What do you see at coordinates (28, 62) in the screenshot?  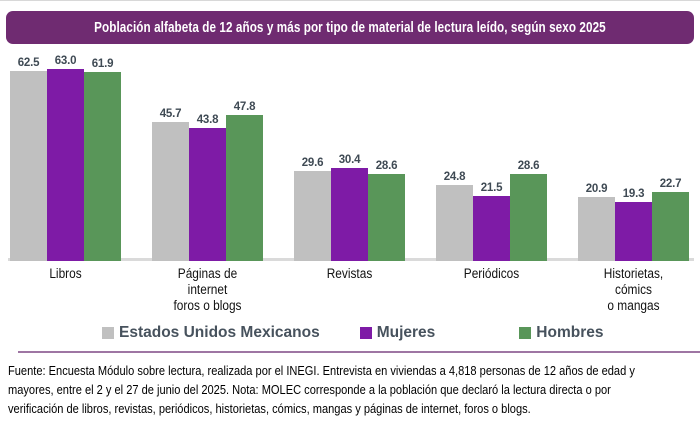 I see `bar-value-label: 62.5` at bounding box center [28, 62].